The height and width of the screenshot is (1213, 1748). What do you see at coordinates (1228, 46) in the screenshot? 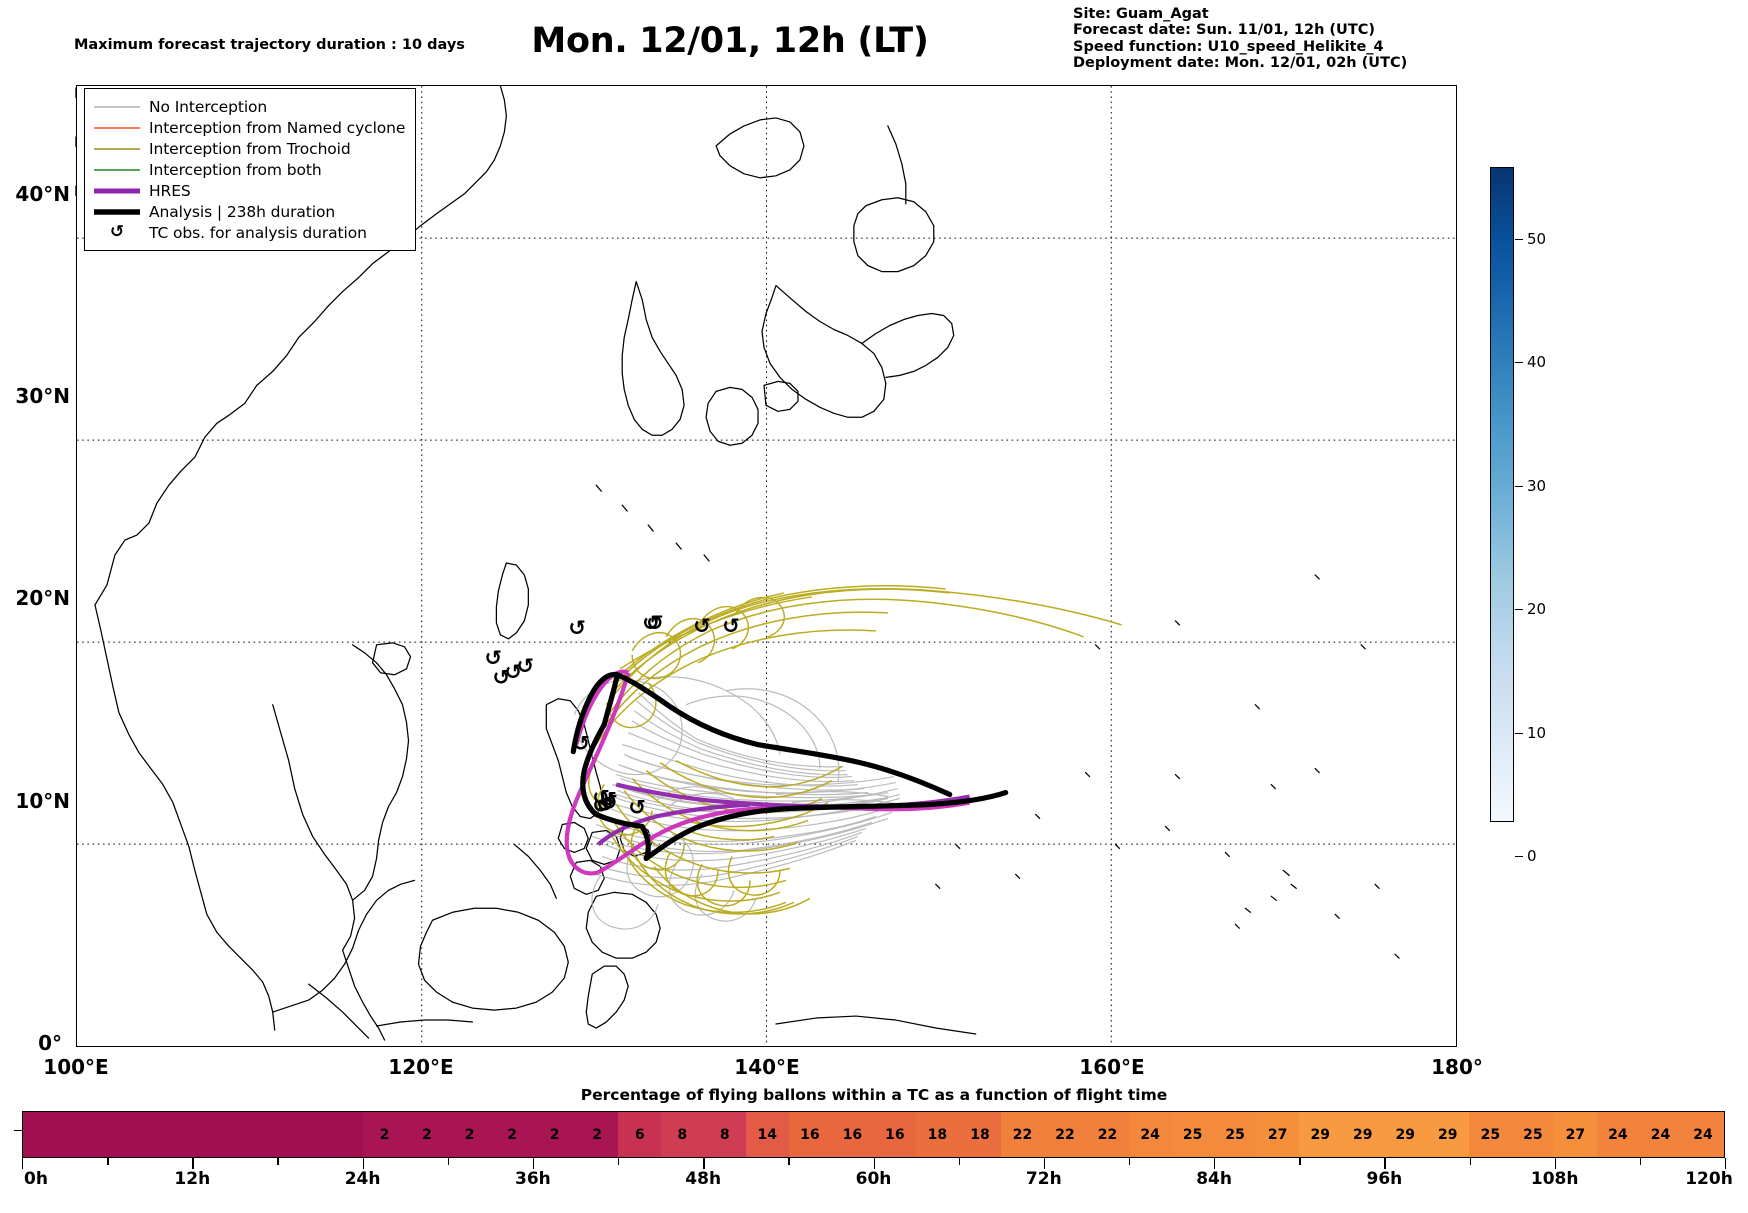
I see `speed-function-label: Speed function: U10_speed_Helikite_4` at bounding box center [1228, 46].